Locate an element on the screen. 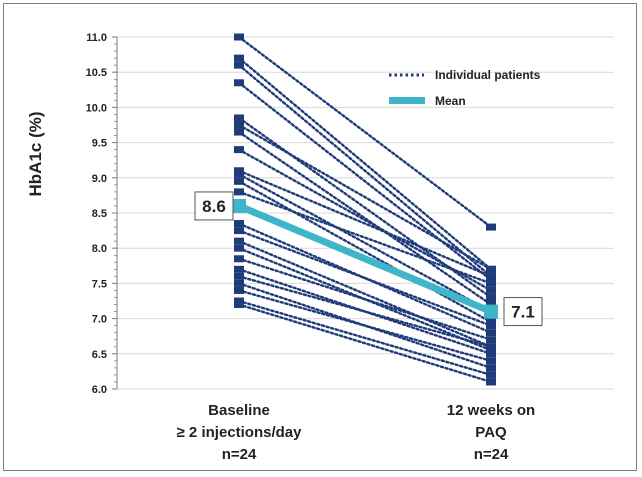  x-category-label: Baseline is located at coordinates (239, 410).